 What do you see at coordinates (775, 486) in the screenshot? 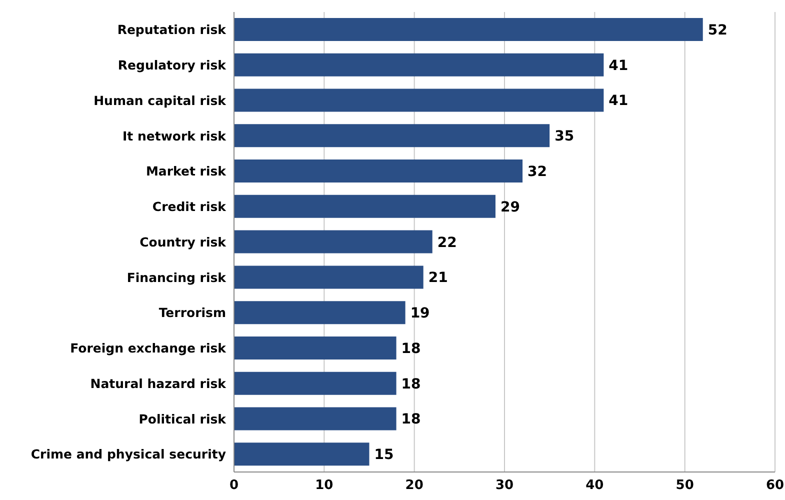
I see `x-tick-label: 60` at bounding box center [775, 486].